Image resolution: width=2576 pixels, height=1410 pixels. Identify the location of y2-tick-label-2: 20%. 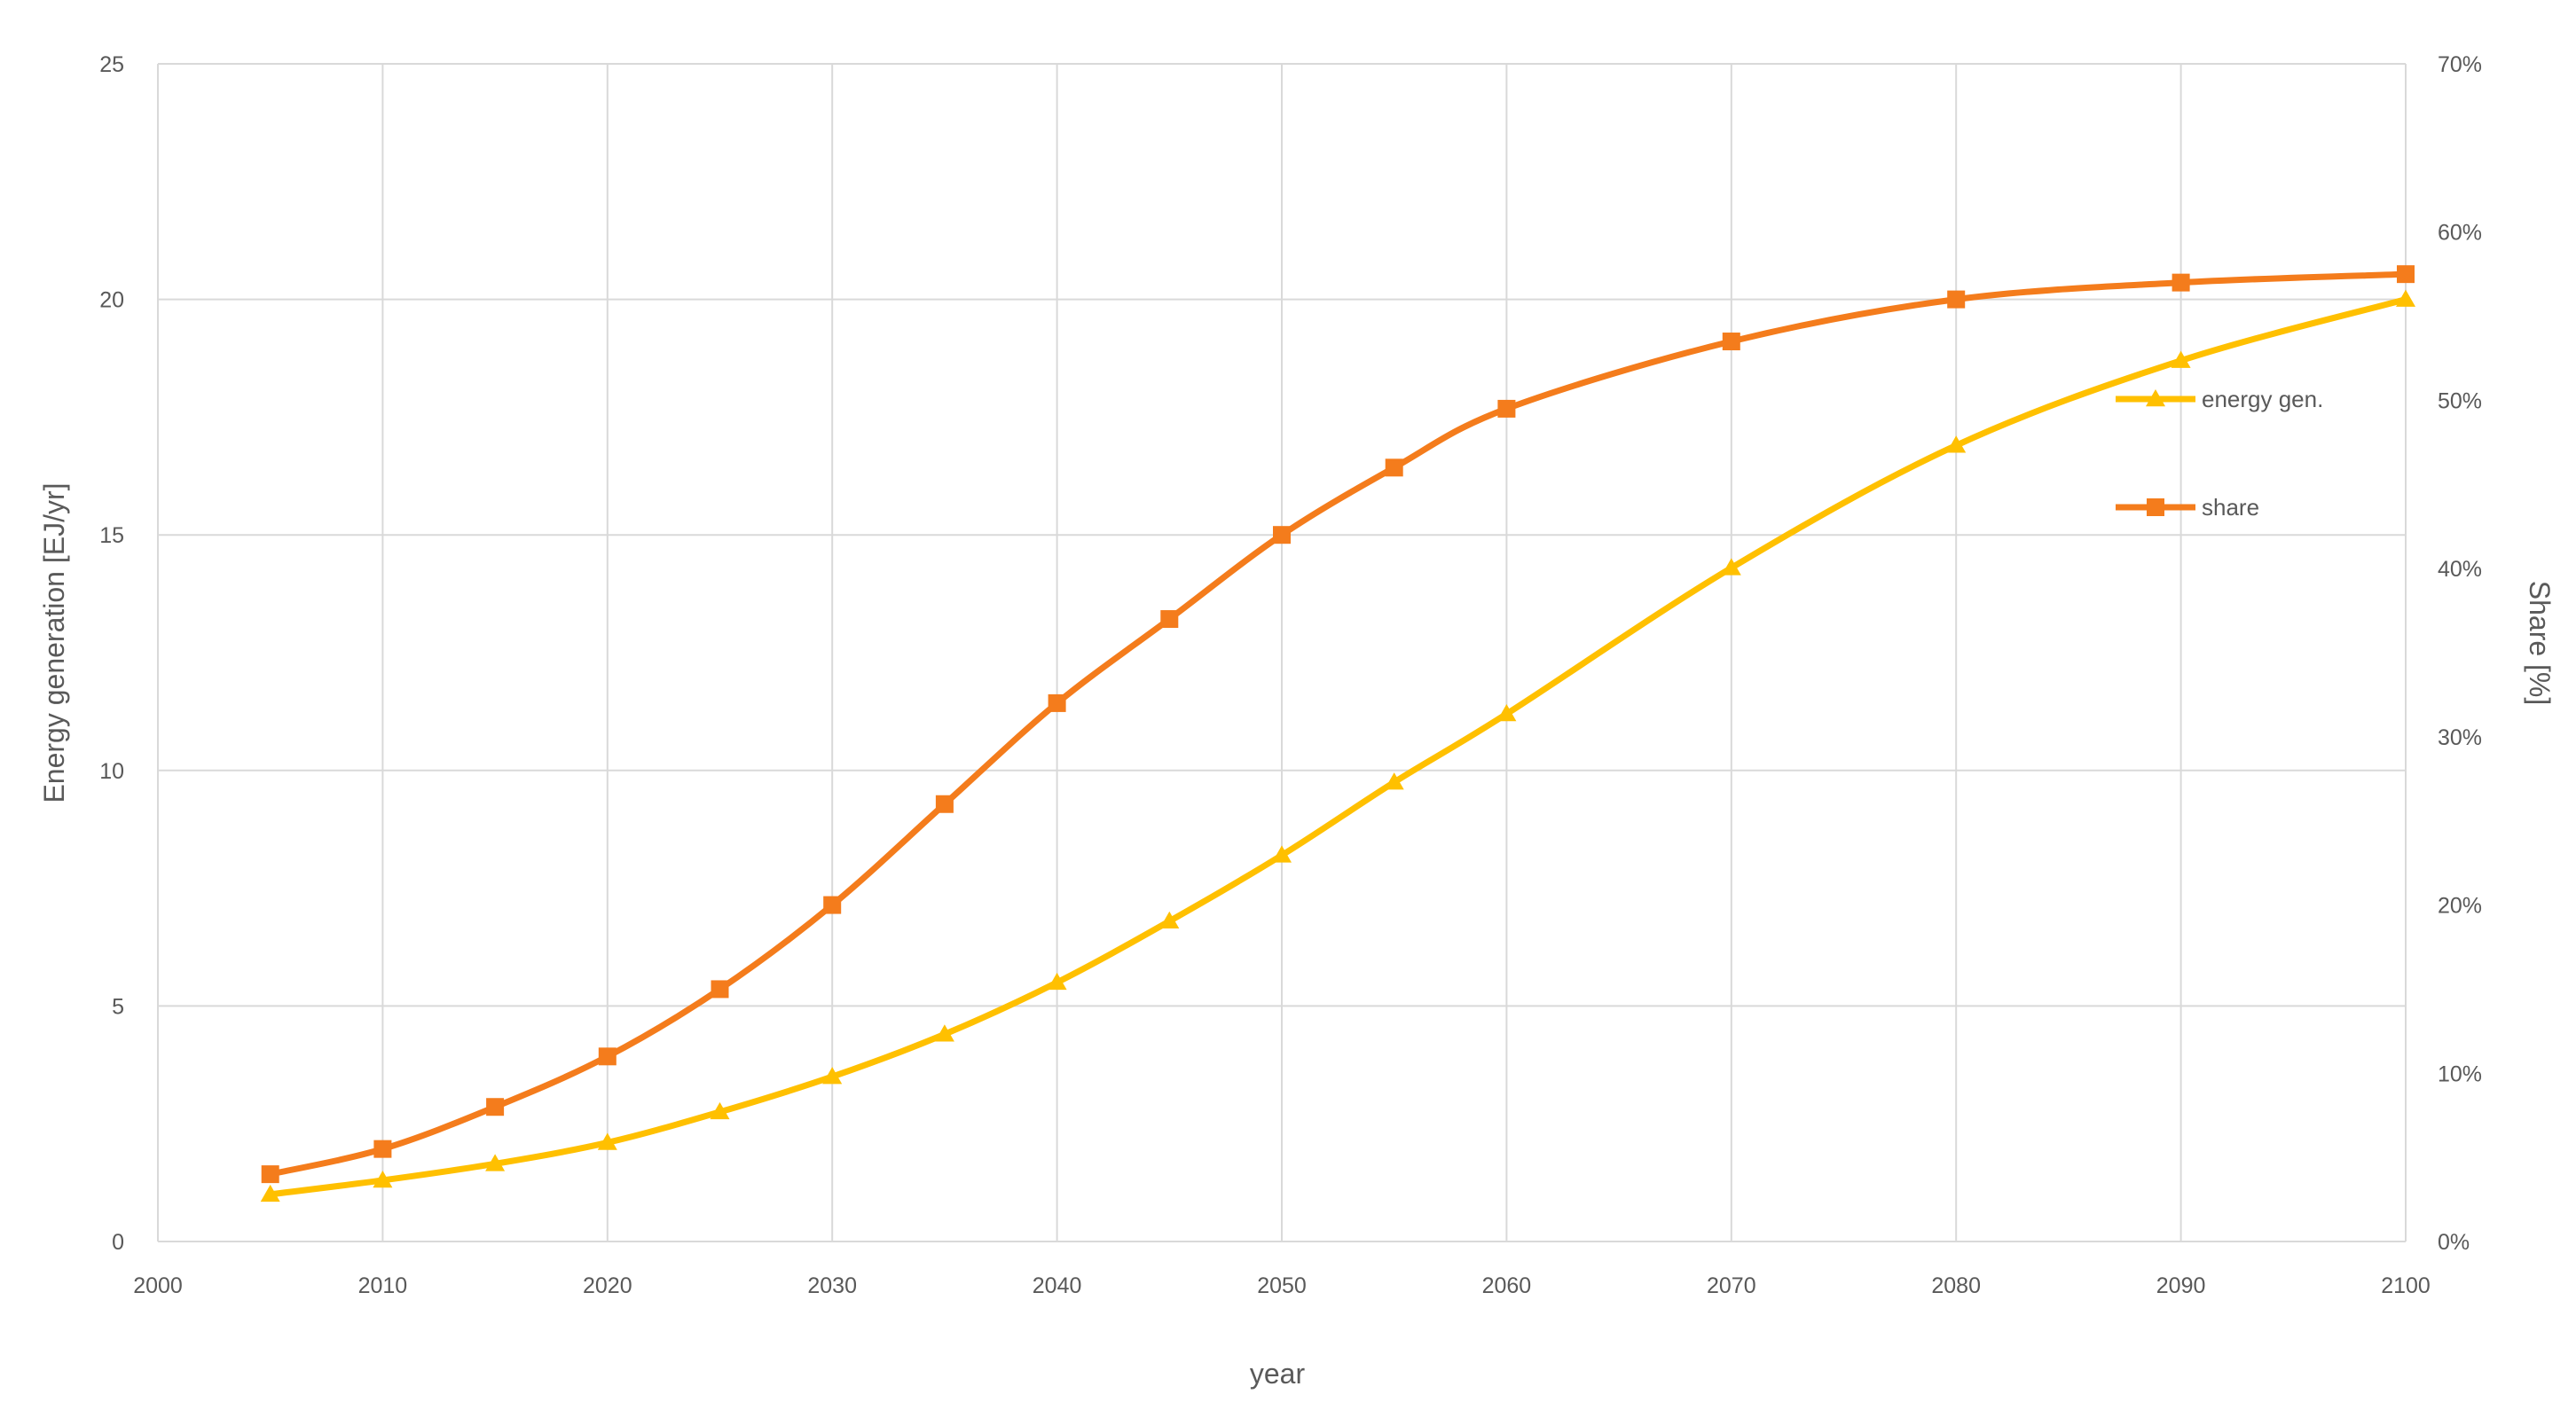
(2460, 906).